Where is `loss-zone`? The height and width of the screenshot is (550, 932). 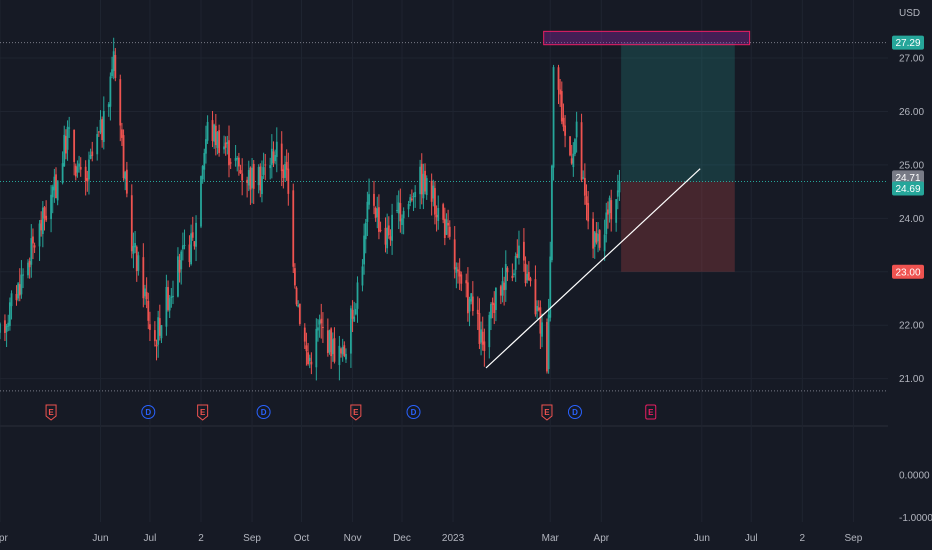 loss-zone is located at coordinates (678, 226).